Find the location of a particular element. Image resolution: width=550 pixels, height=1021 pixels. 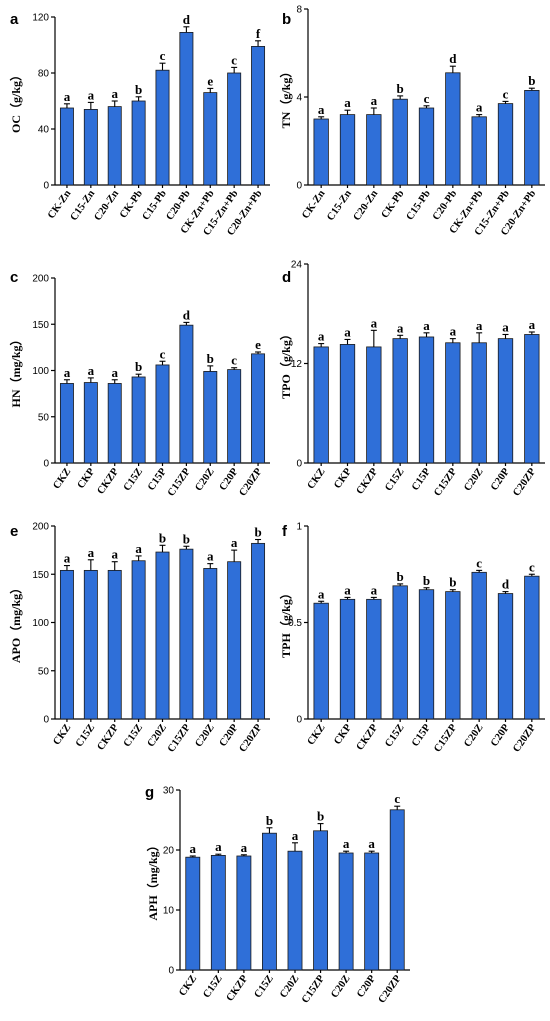

x-tick-label: C20-Zn is located at coordinates (106, 205).